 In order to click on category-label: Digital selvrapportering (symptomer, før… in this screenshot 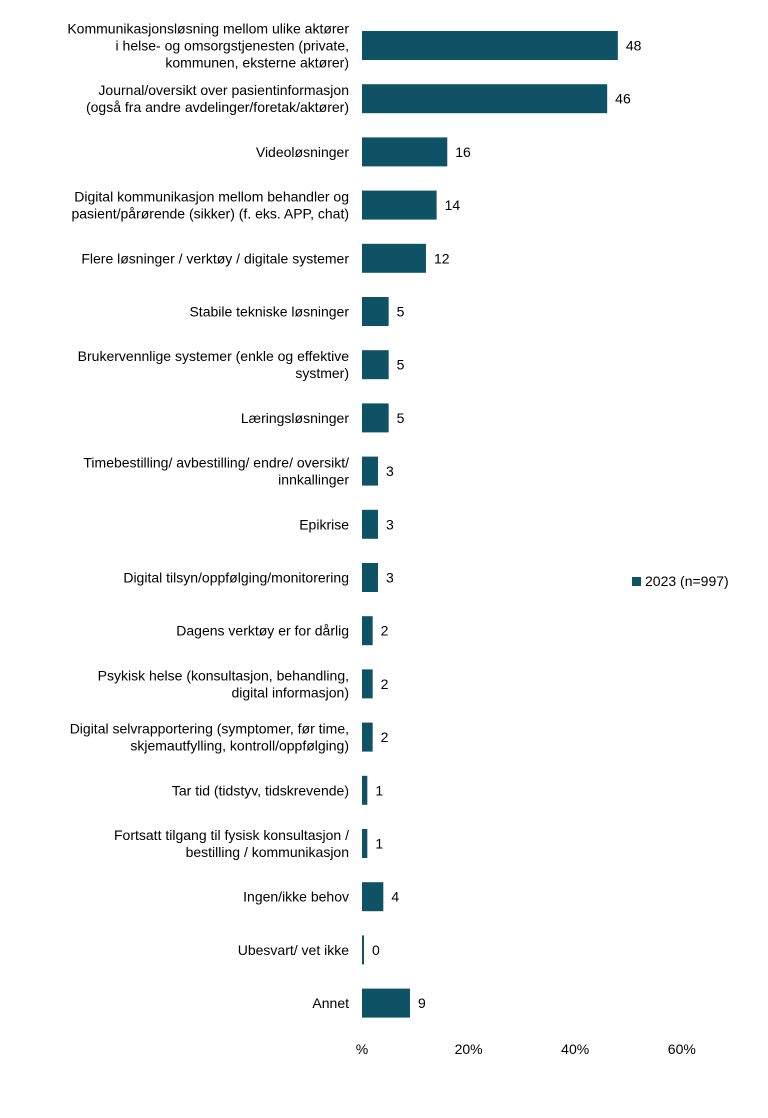, I will do `click(209, 729)`.